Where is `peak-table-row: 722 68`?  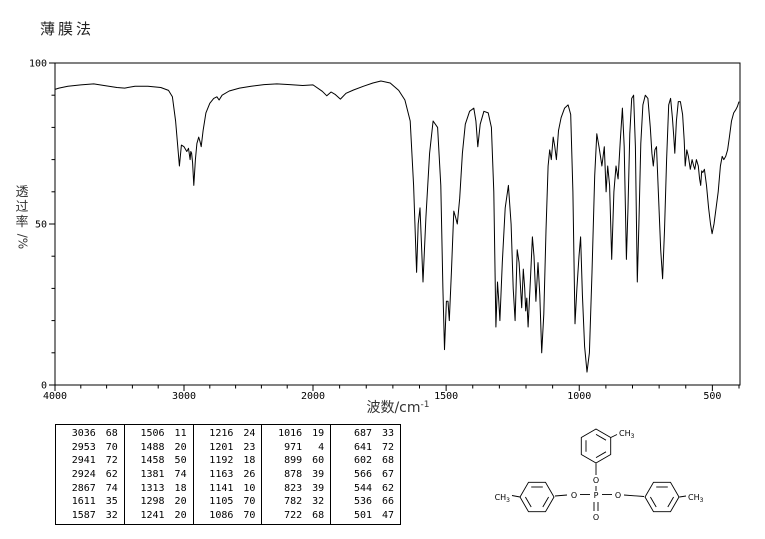 peak-table-row: 722 68 is located at coordinates (296, 515).